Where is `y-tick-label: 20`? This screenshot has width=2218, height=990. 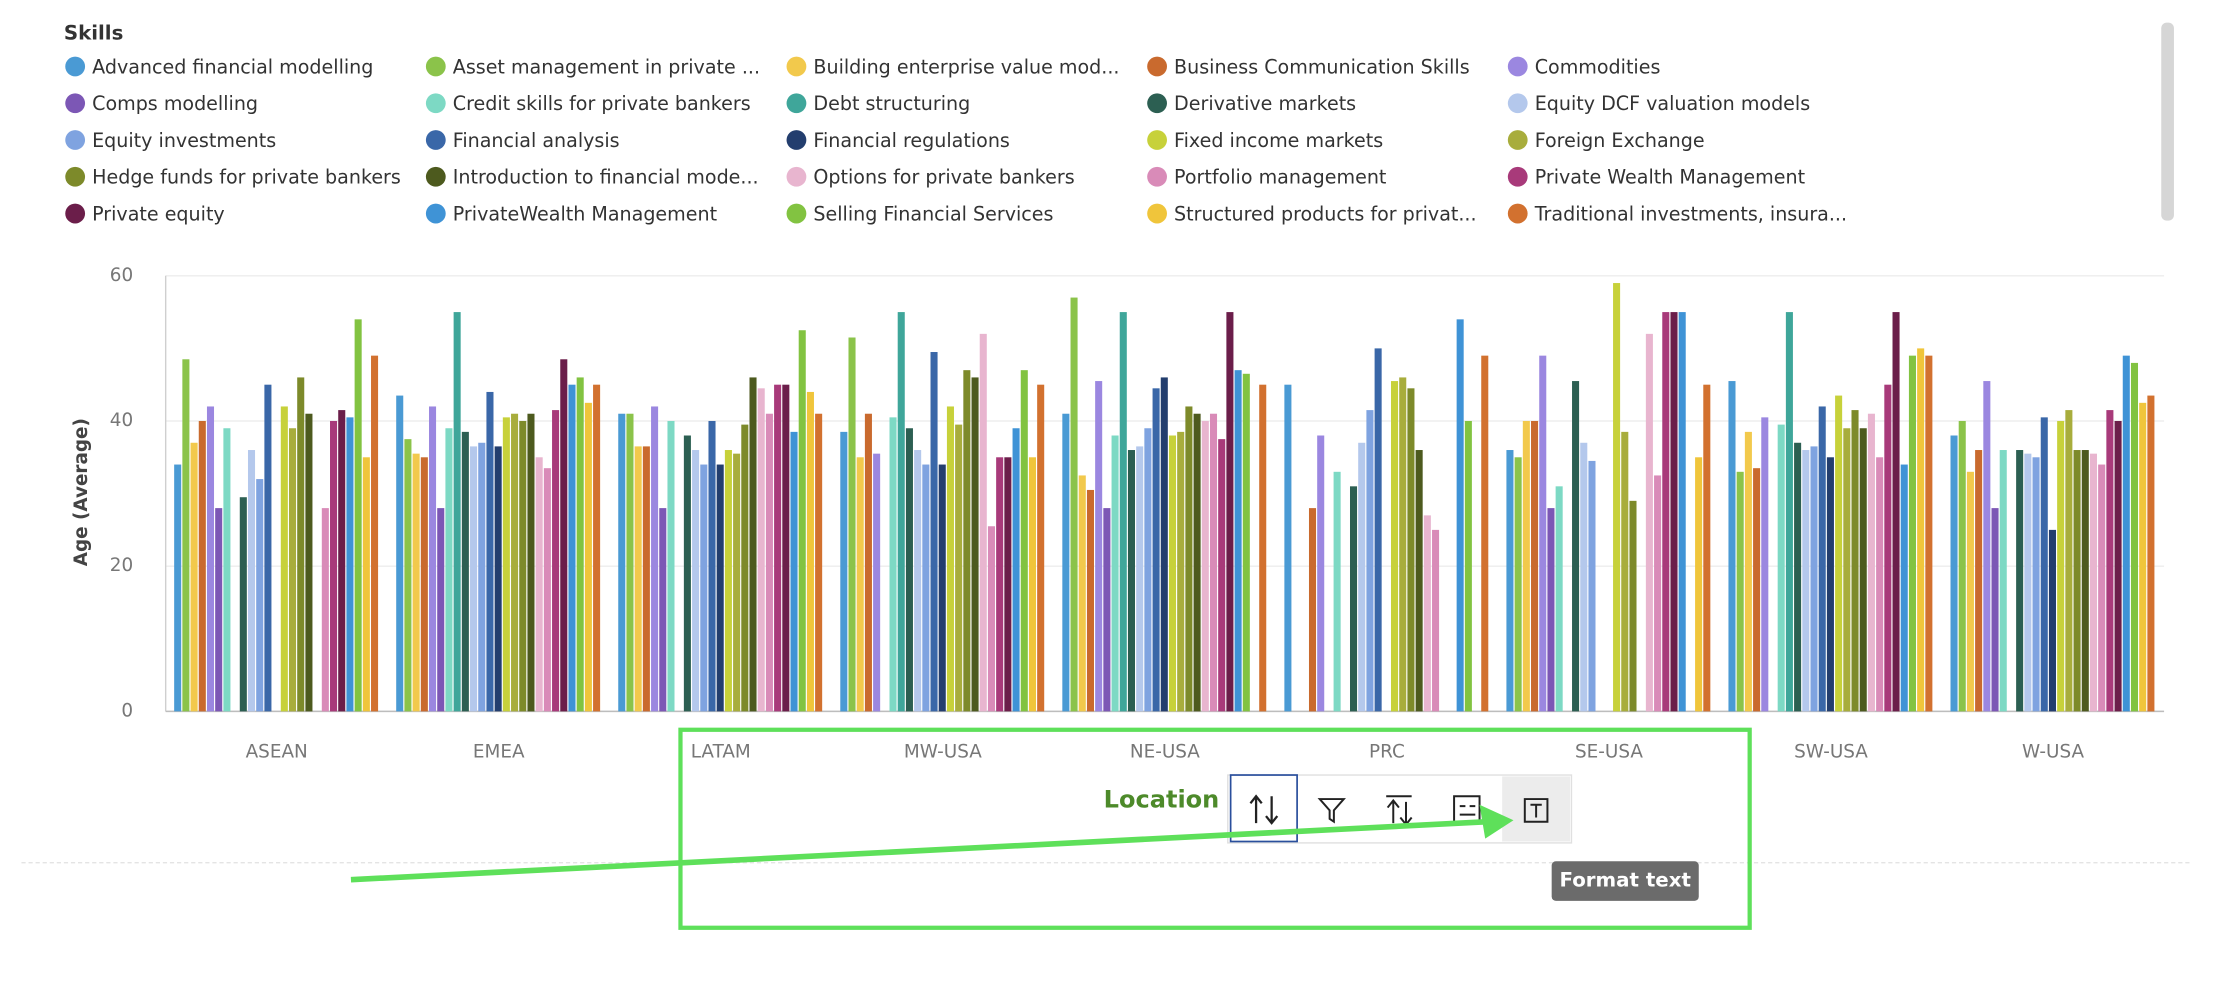 y-tick-label: 20 is located at coordinates (121, 565).